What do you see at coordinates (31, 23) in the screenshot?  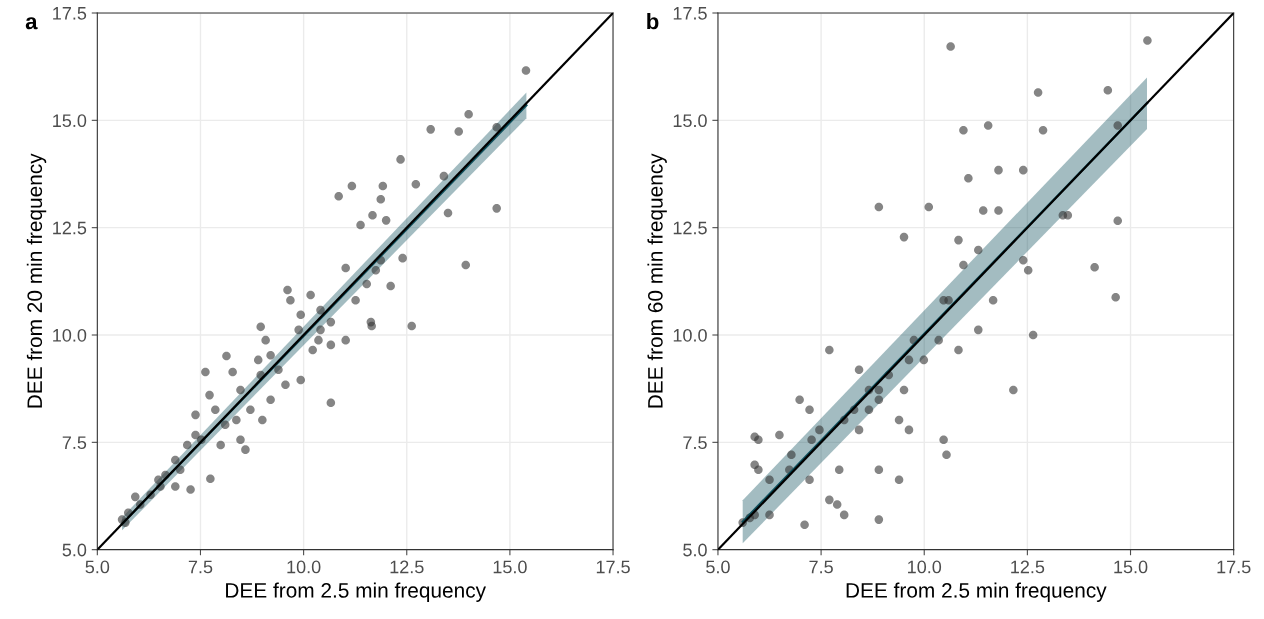 I see `chart-title: a` at bounding box center [31, 23].